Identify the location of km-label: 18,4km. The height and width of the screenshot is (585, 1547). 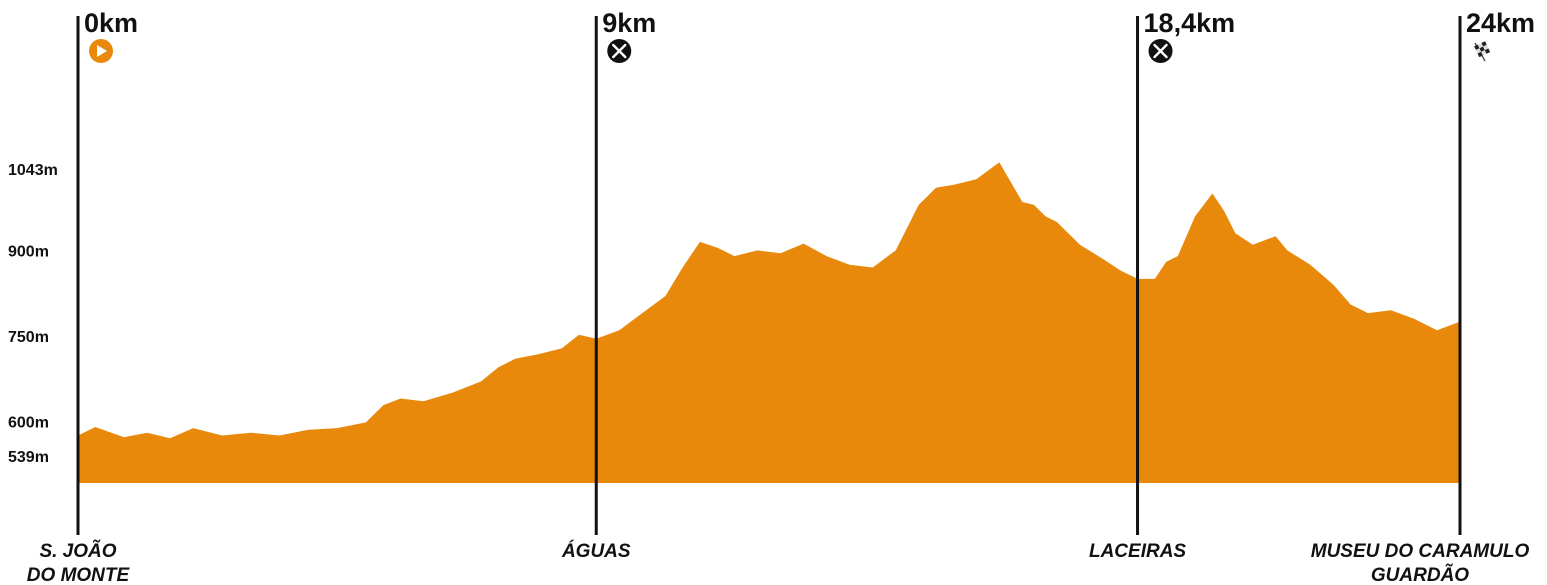
(1190, 23).